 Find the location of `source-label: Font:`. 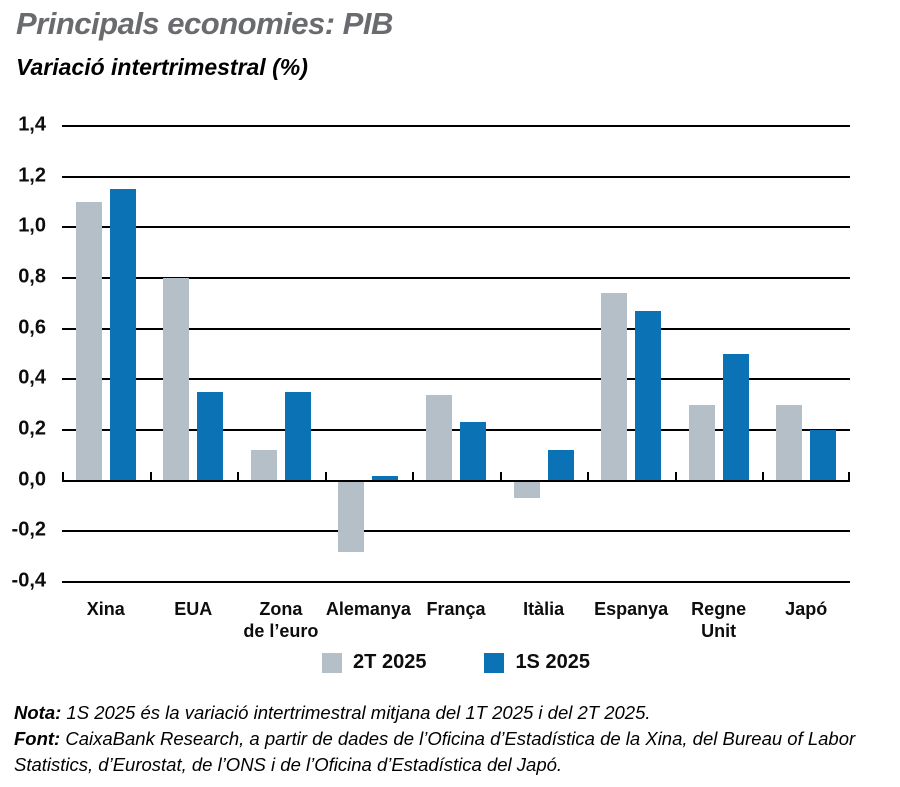

source-label: Font: is located at coordinates (37, 738).